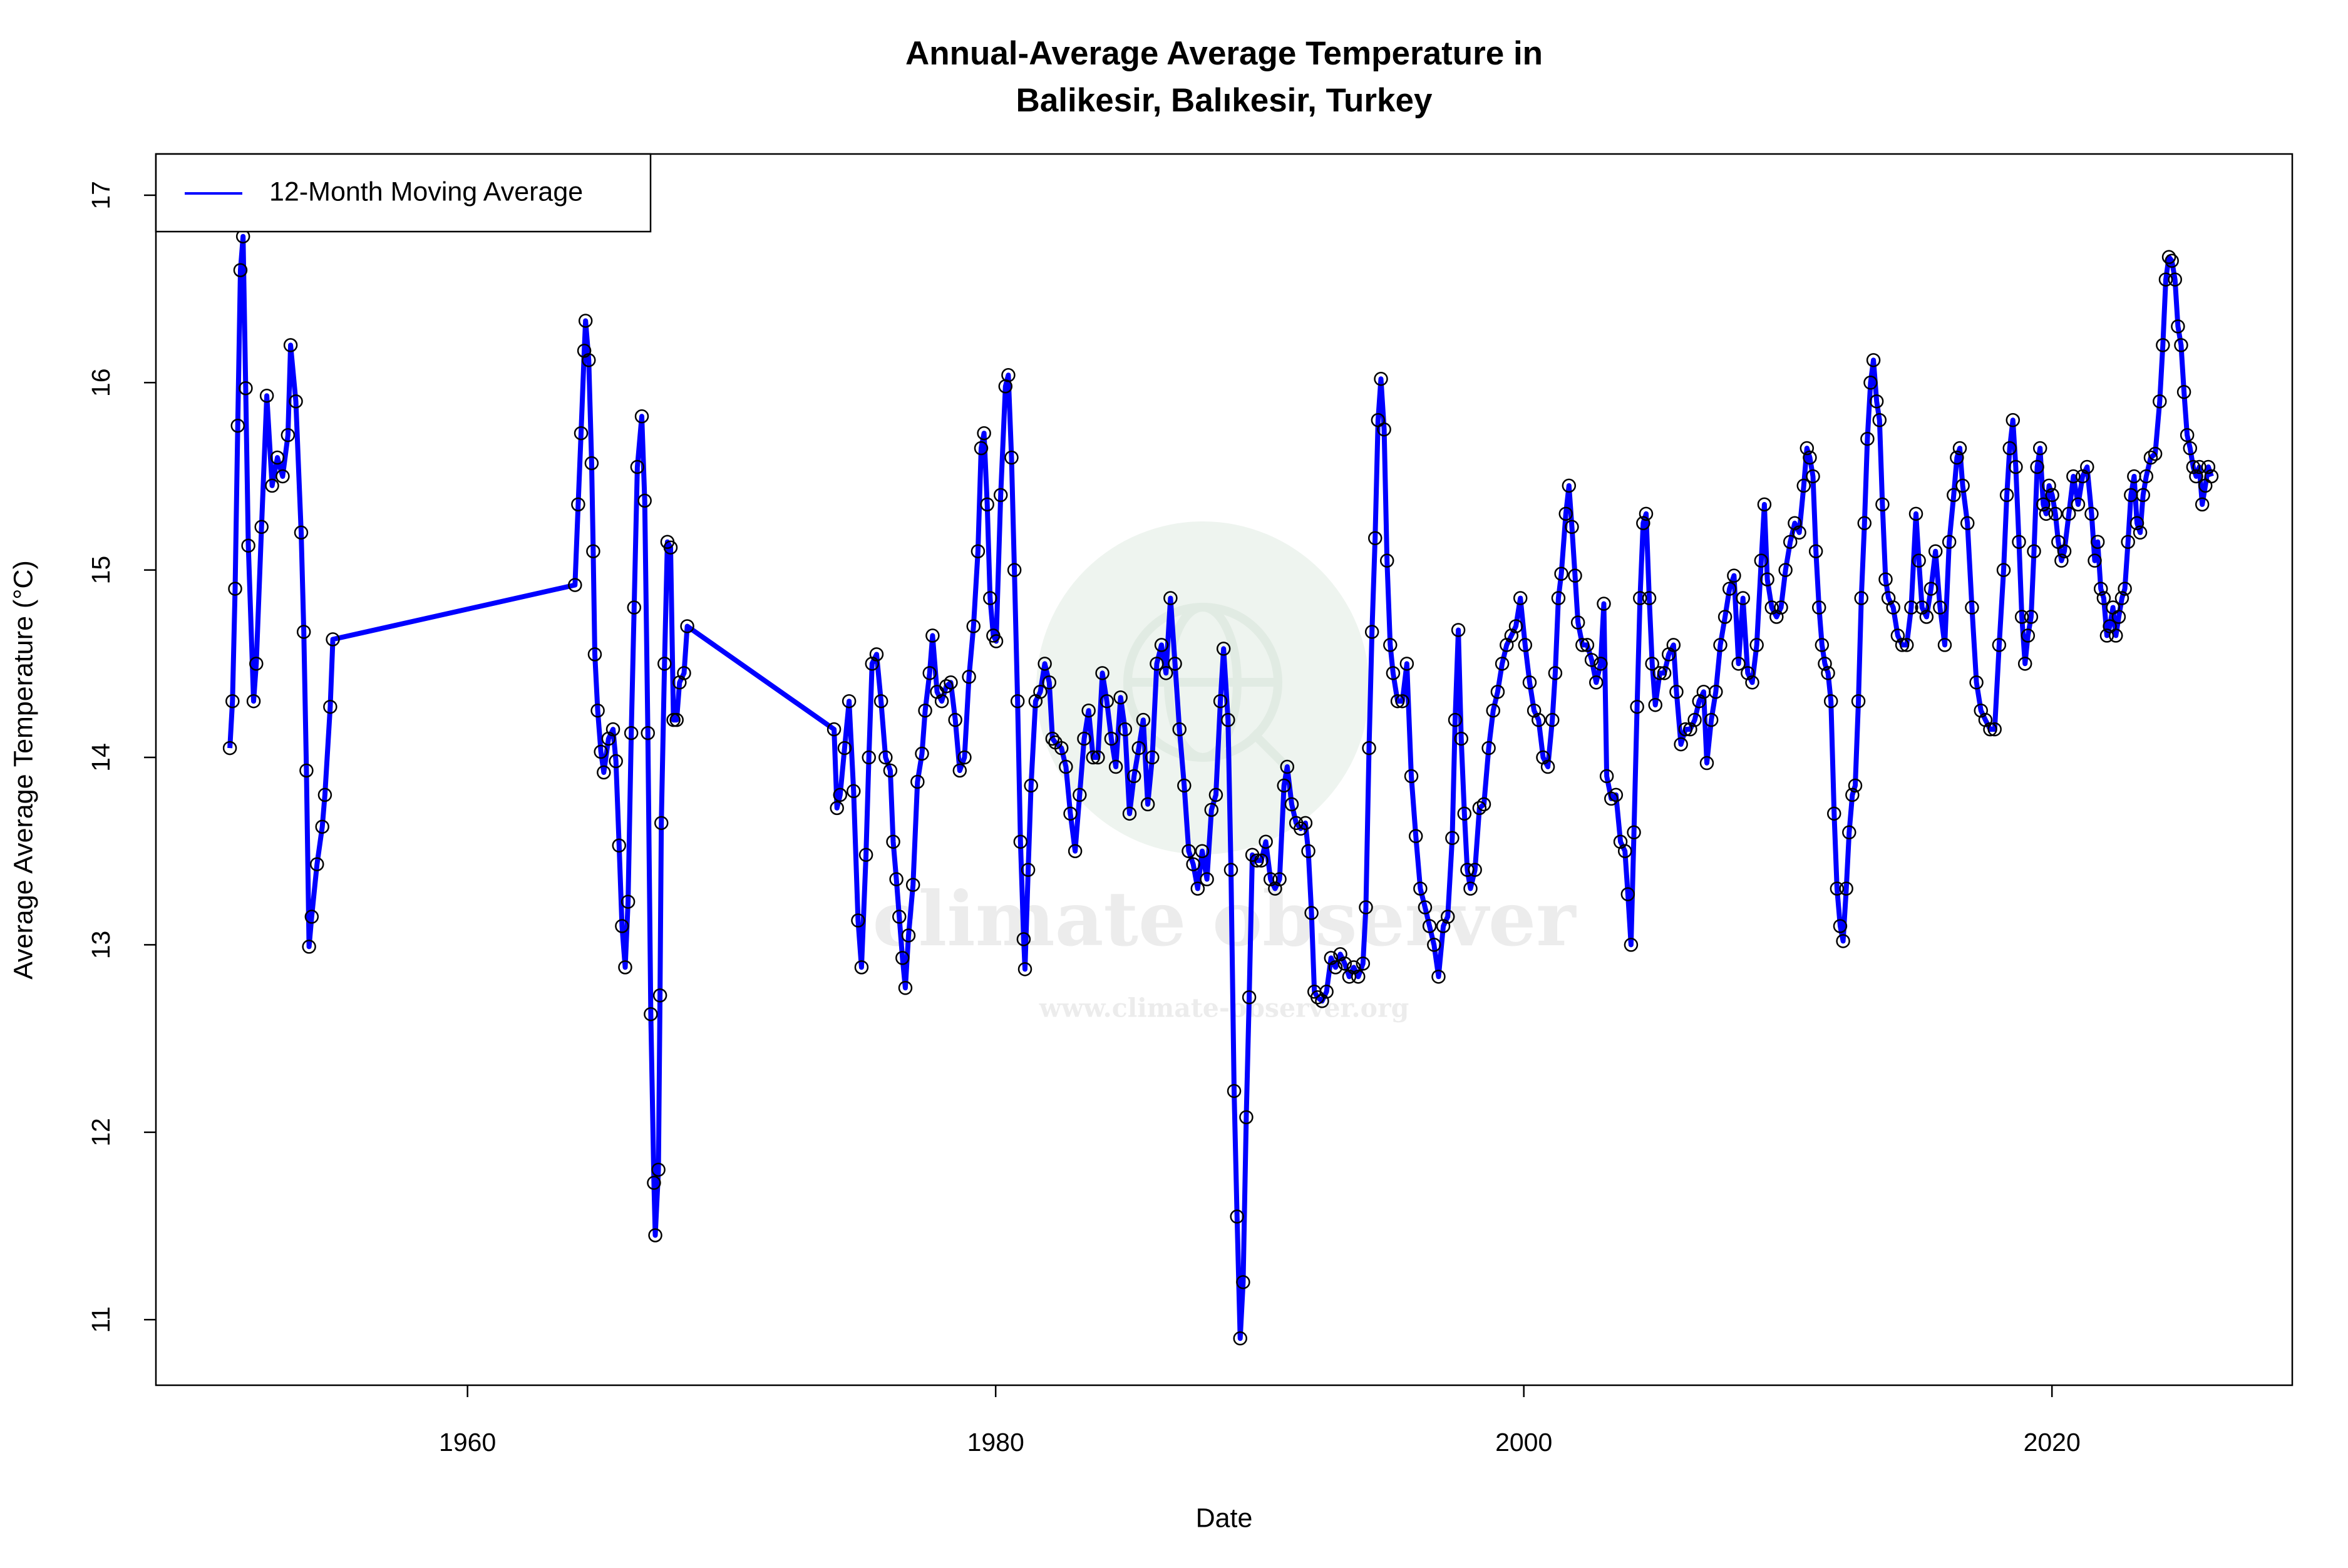 Image resolution: width=2348 pixels, height=1568 pixels. What do you see at coordinates (426, 192) in the screenshot?
I see `legend-label: 12-Month Moving Average` at bounding box center [426, 192].